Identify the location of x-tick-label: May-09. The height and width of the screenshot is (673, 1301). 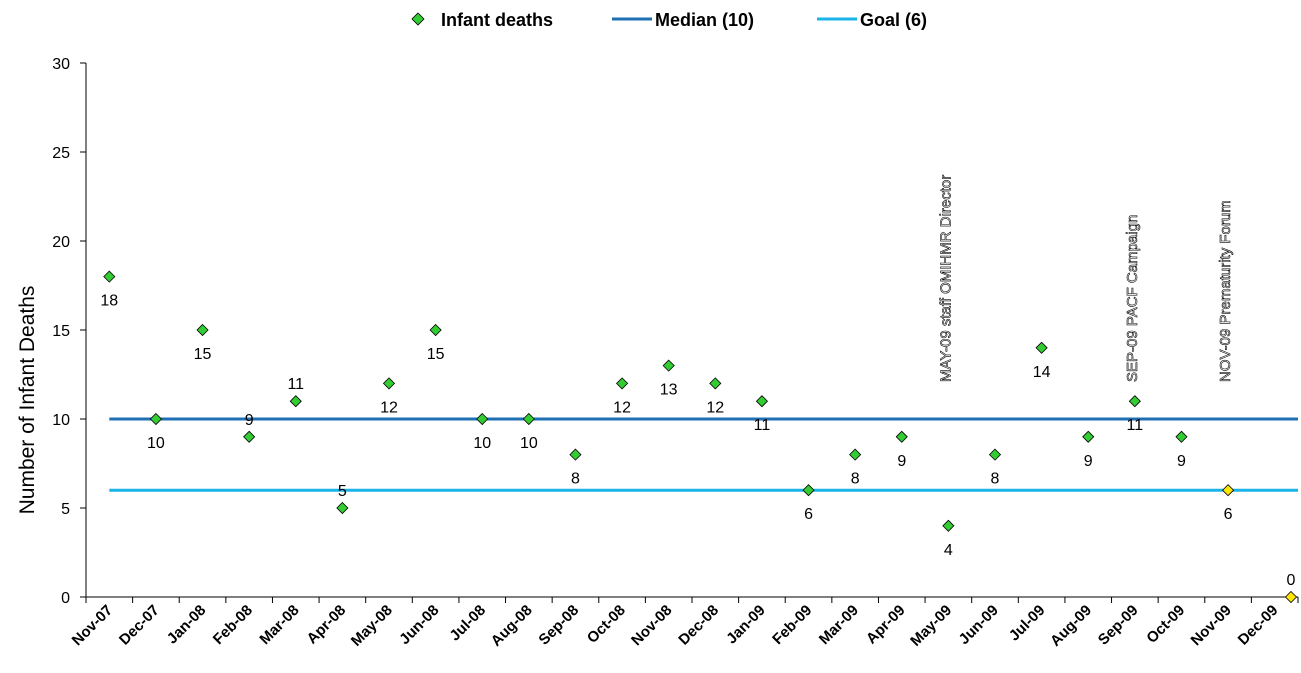
(931, 626).